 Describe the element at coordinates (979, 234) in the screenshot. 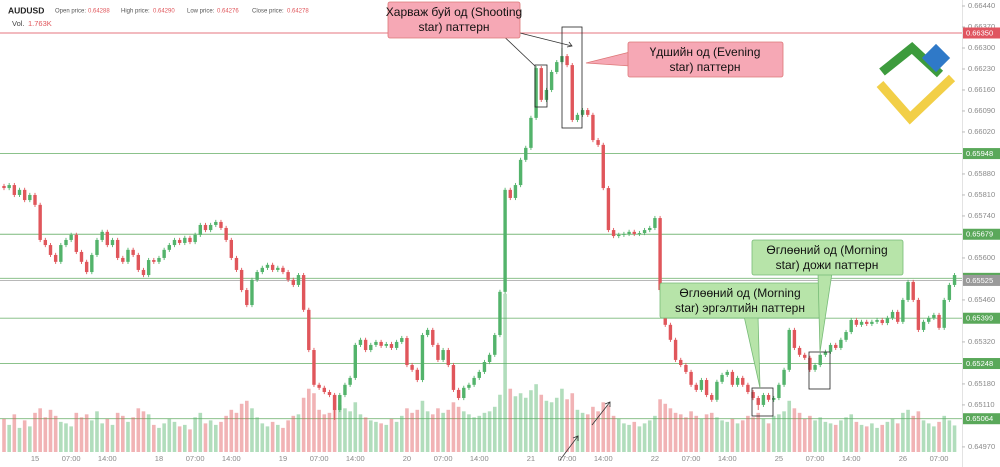

I see `level-label: 0.65679` at that location.